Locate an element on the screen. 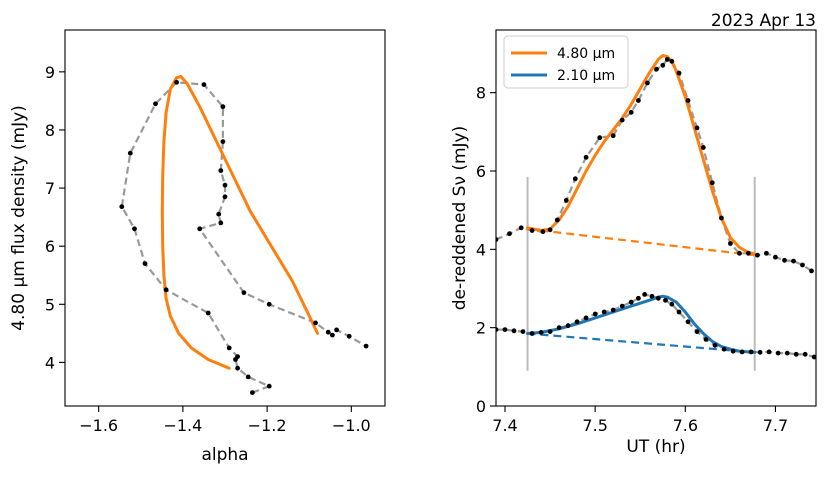 The height and width of the screenshot is (478, 831). right-xtick-label: 7.6 is located at coordinates (685, 425).